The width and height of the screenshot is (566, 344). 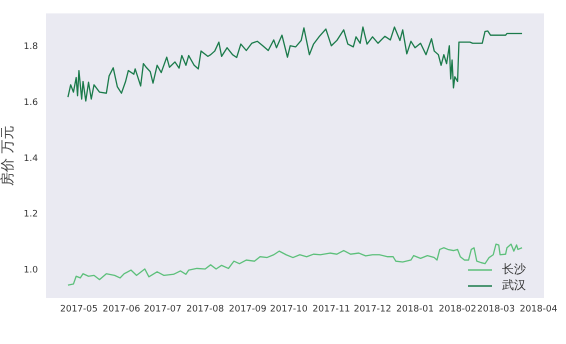 What do you see at coordinates (205, 309) in the screenshot?
I see `x-tick-label: 2017-08` at bounding box center [205, 309].